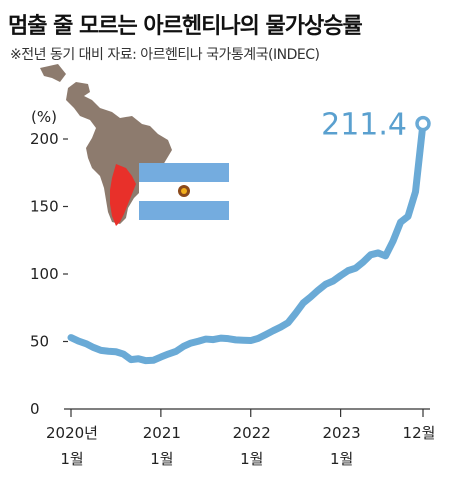  What do you see at coordinates (35, 409) in the screenshot?
I see `y-tick-label: 0` at bounding box center [35, 409].